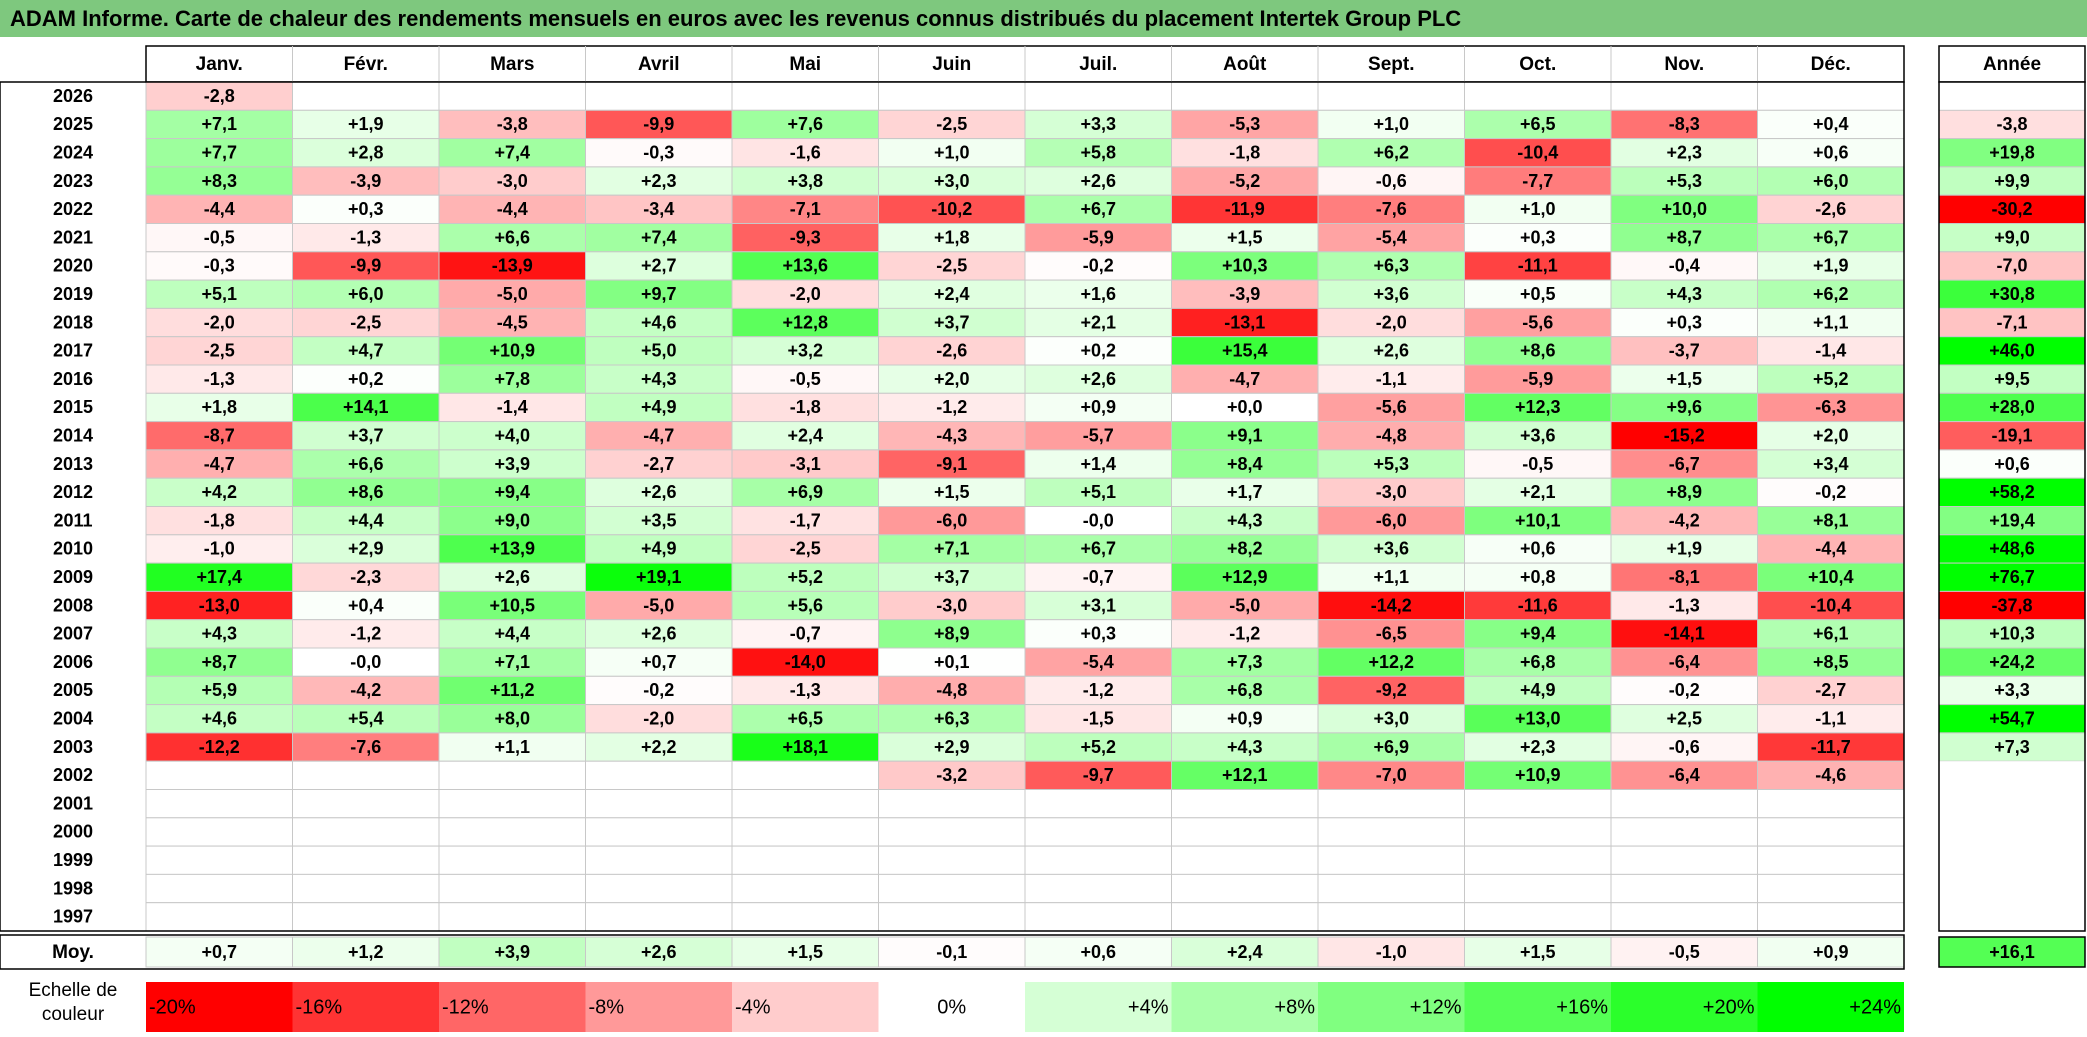  I want to click on cell-value: +6,7, so click(1831, 237).